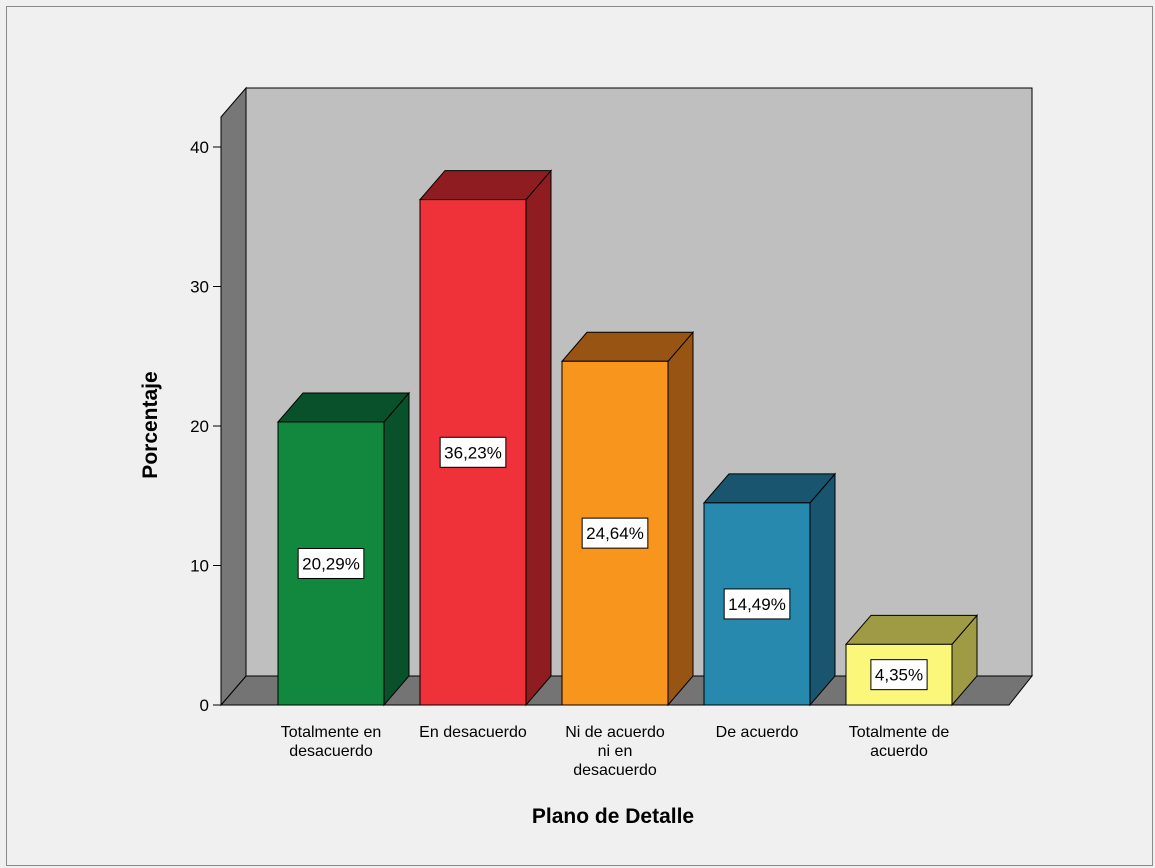 This screenshot has width=1155, height=868. I want to click on bar: 36,23%, so click(485, 438).